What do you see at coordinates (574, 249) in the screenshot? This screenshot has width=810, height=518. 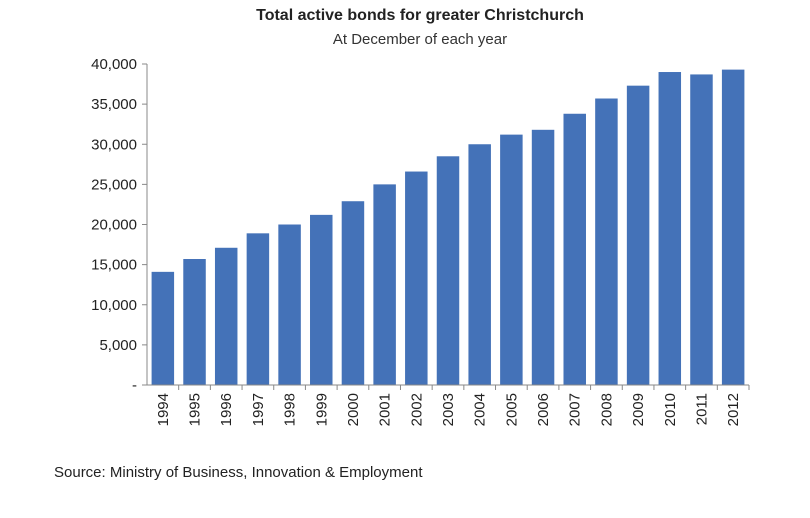 I see `bar-2007` at bounding box center [574, 249].